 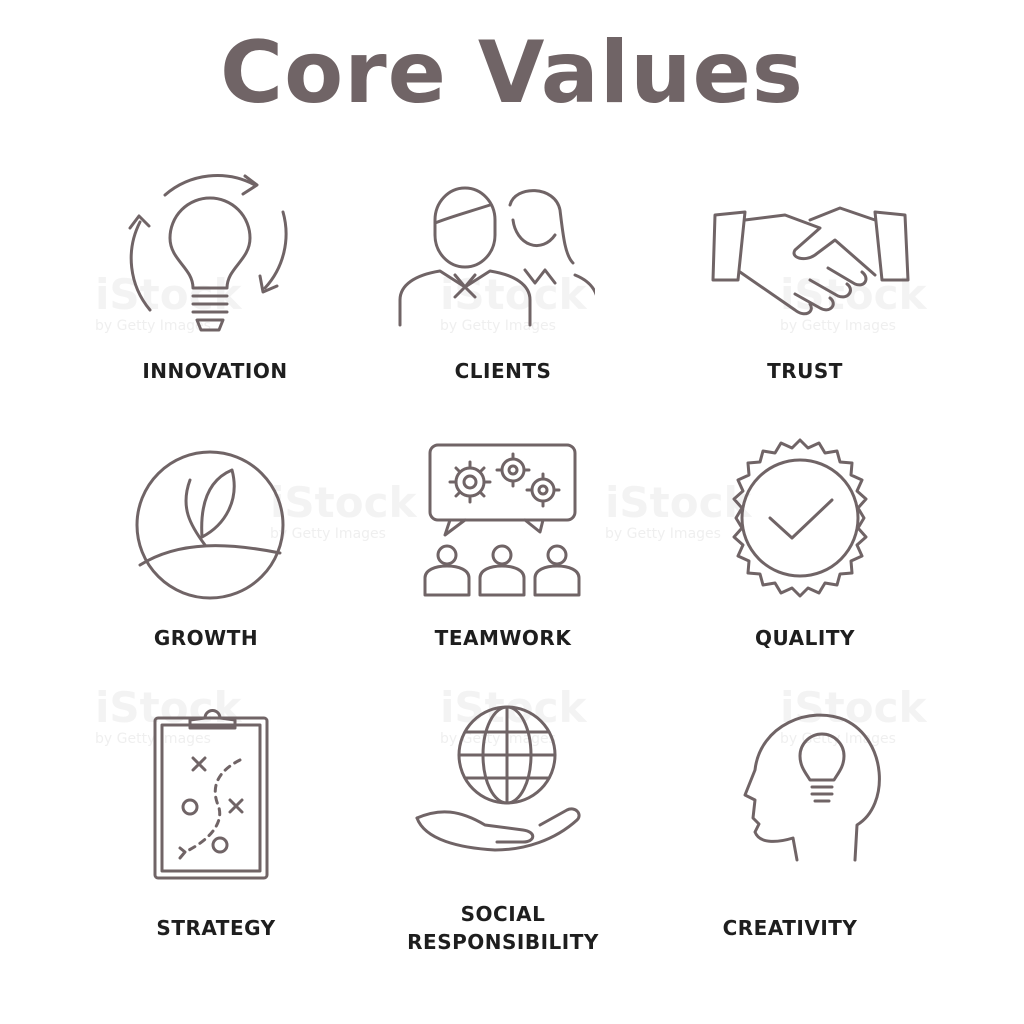 I want to click on creativity-label: CREATIVITY, so click(x=790, y=928).